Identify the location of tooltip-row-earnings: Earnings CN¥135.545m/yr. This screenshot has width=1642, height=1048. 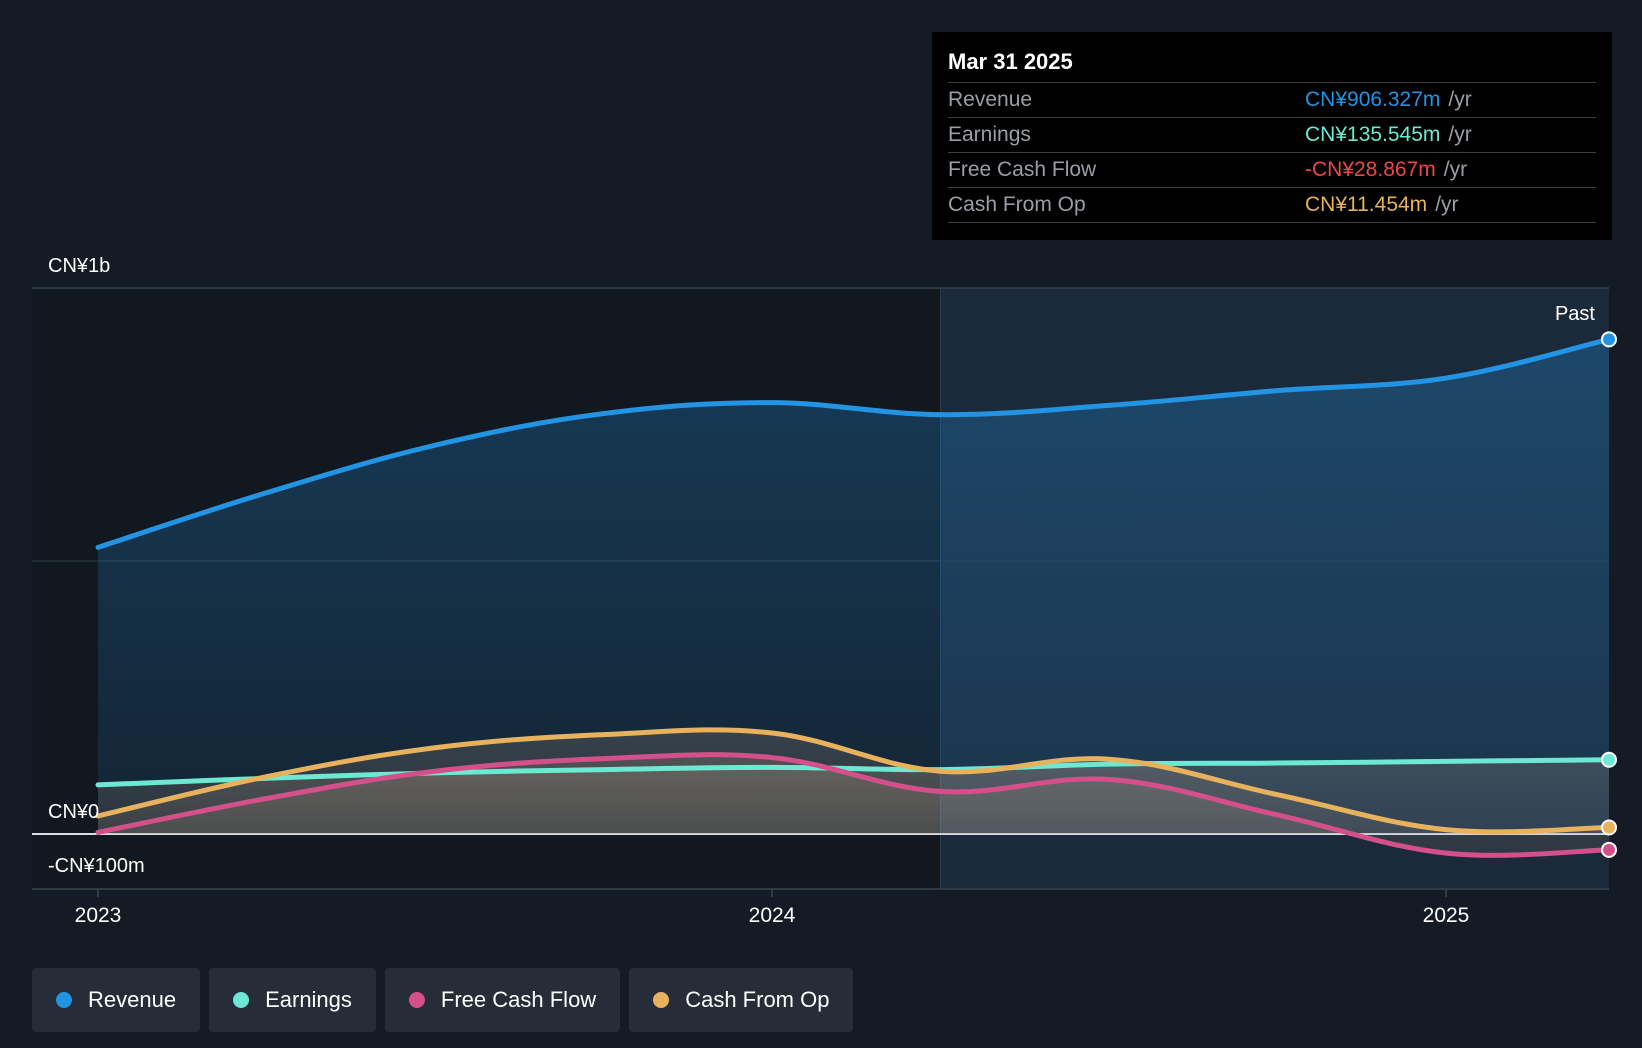
(1272, 134).